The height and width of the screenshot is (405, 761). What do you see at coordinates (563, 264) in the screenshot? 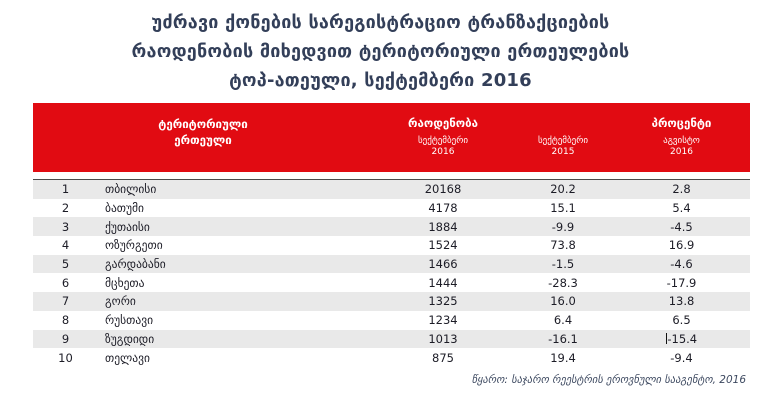
I see `pct-sep2015-cell: -1.5` at bounding box center [563, 264].